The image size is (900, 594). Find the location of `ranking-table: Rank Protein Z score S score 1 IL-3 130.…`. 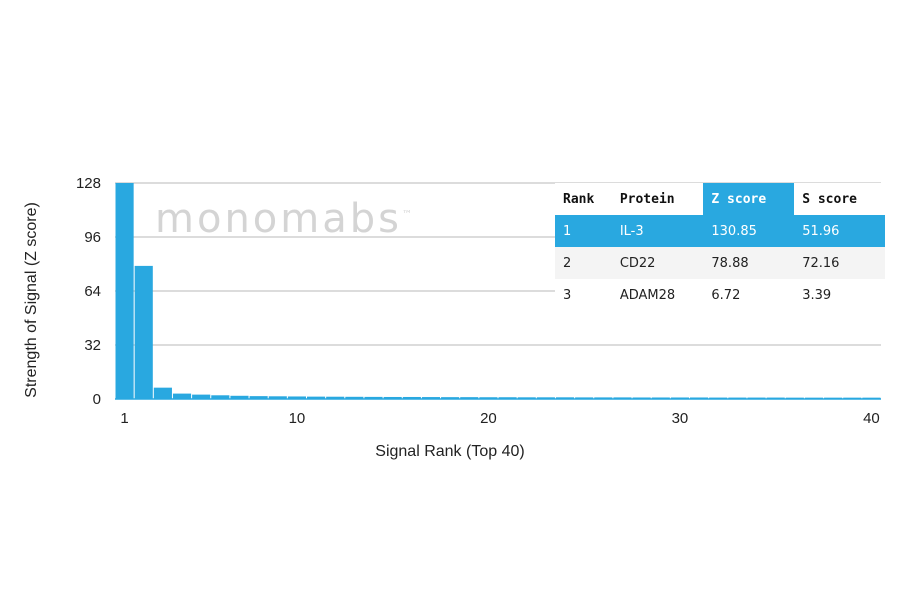

ranking-table: Rank Protein Z score S score 1 IL-3 130.… is located at coordinates (720, 247).